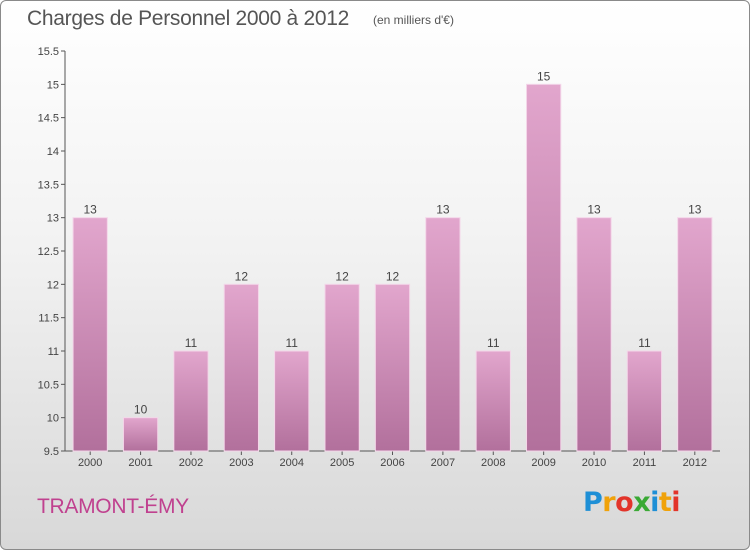 The width and height of the screenshot is (750, 550). I want to click on x-tick-label: 2010, so click(594, 463).